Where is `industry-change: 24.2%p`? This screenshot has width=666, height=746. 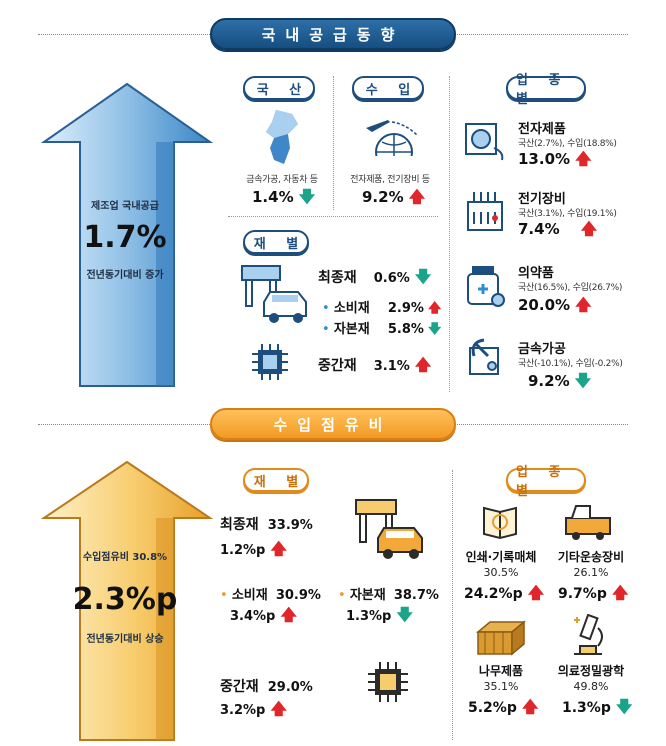
industry-change: 24.2%p is located at coordinates (493, 594).